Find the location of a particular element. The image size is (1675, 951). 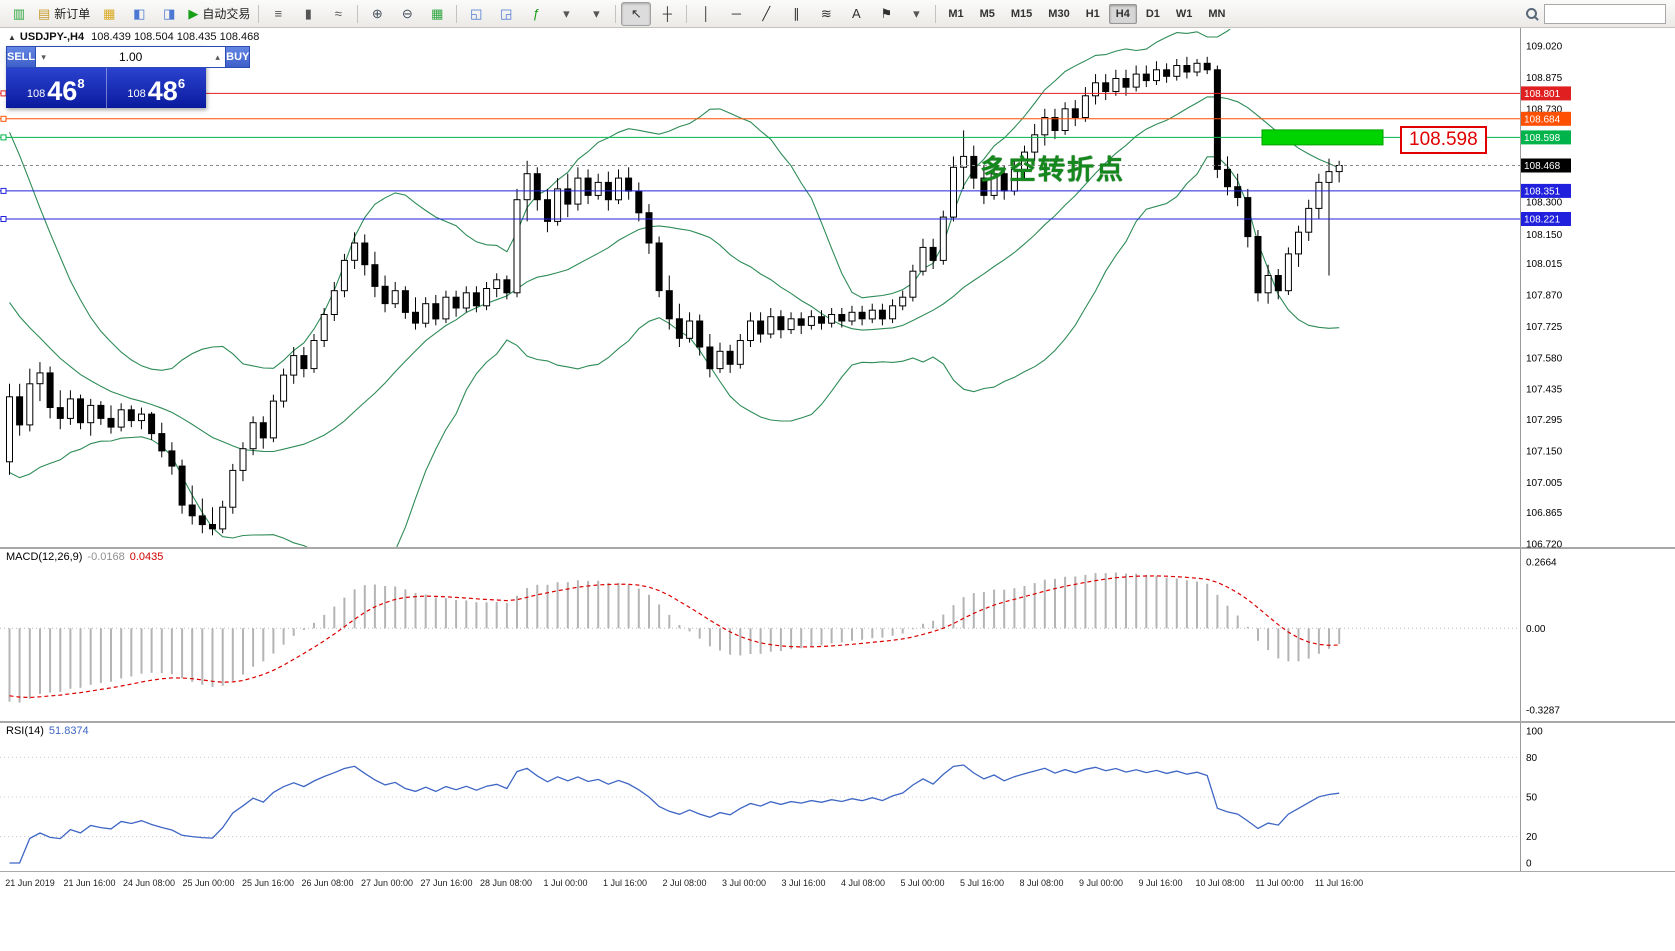

timeframe-m5: M5 is located at coordinates (987, 13).